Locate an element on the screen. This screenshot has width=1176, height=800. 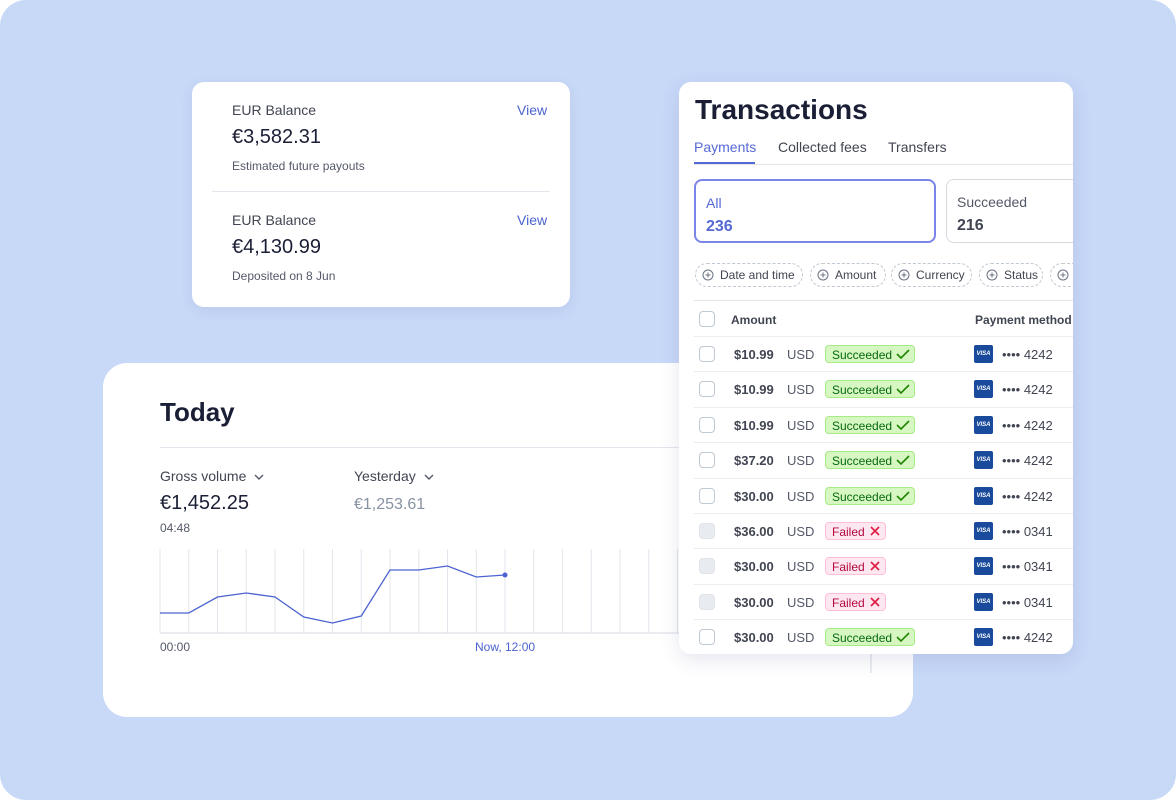
metric-value: €1,452.25 is located at coordinates (204, 503).